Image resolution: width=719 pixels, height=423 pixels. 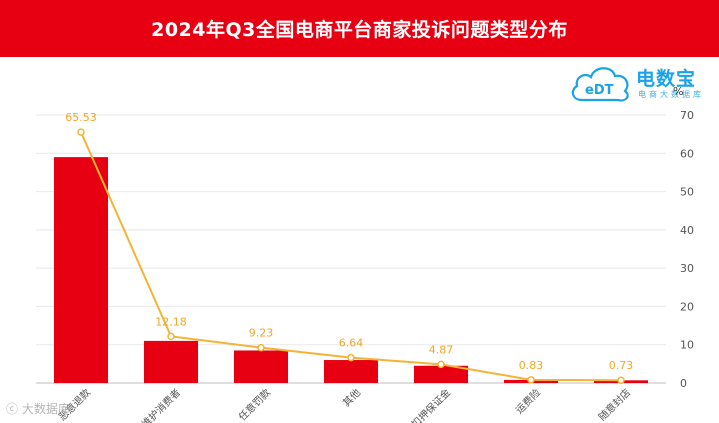 What do you see at coordinates (351, 343) in the screenshot?
I see `data-label: 6.64` at bounding box center [351, 343].